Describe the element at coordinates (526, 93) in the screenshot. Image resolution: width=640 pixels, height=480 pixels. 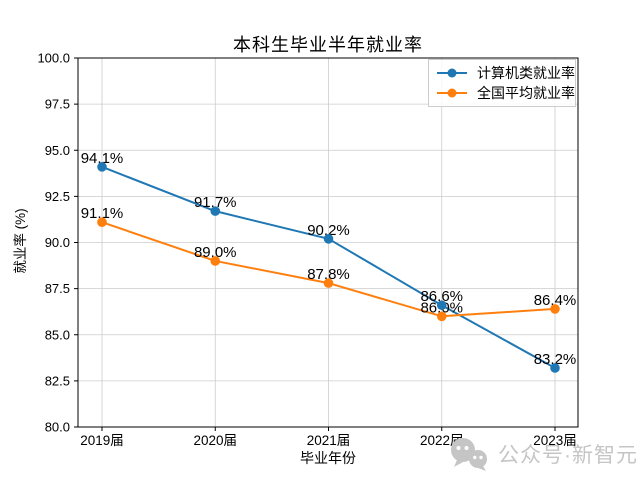
I see `legend-label: 全国平均就业率` at that location.